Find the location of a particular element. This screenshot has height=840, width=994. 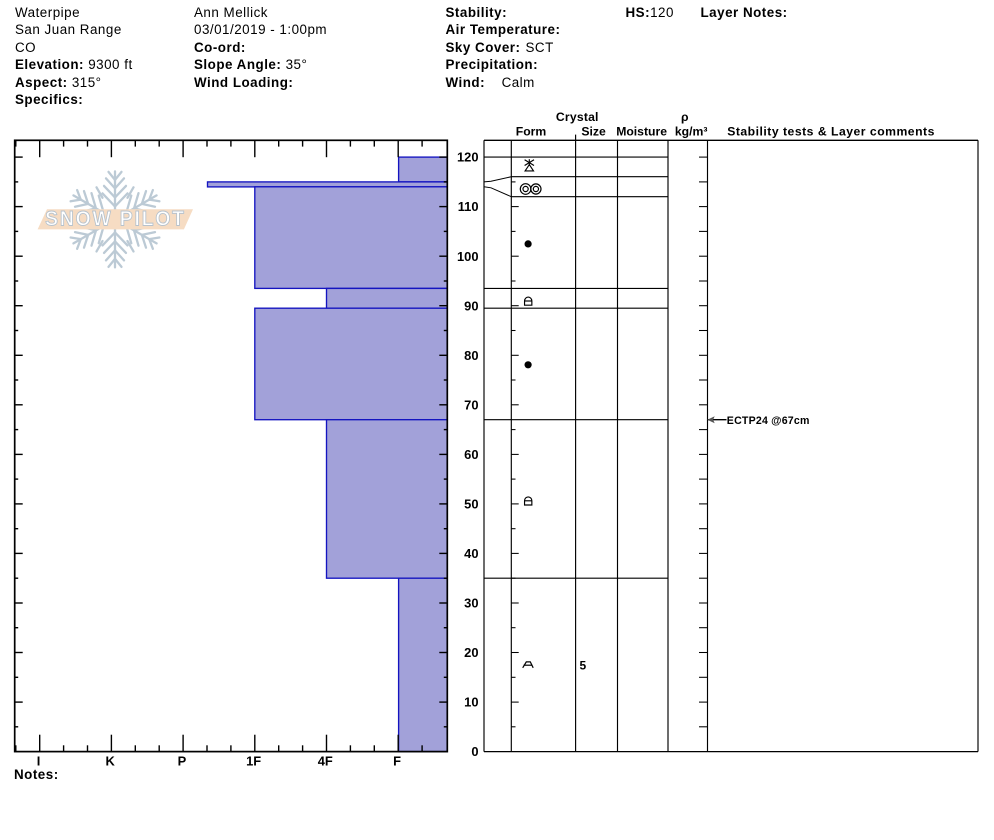

svg-text: 120 is located at coordinates (468, 157).